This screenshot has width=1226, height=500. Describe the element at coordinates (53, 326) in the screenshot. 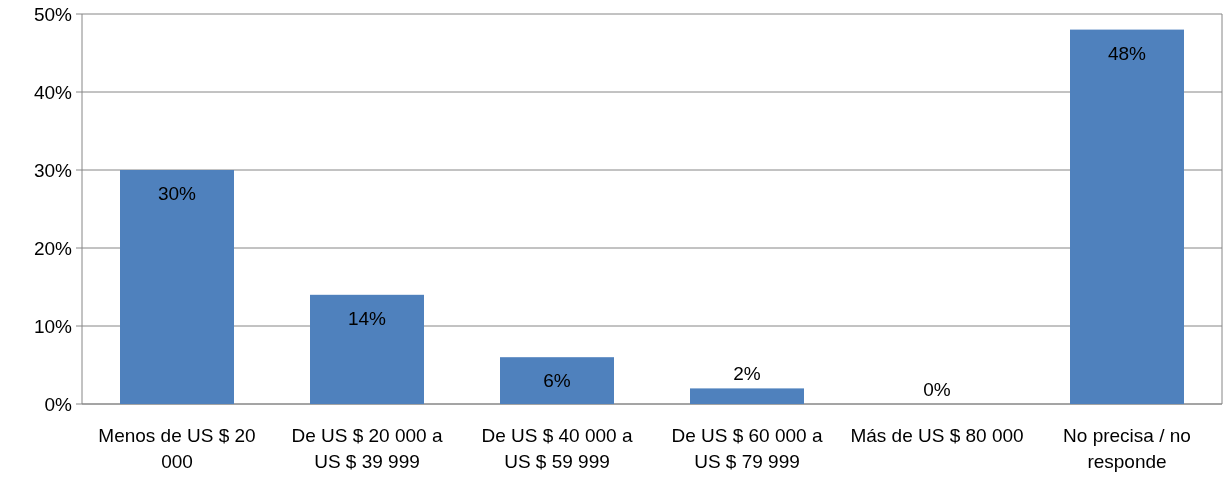

I see `y-tick-label: 10%` at that location.